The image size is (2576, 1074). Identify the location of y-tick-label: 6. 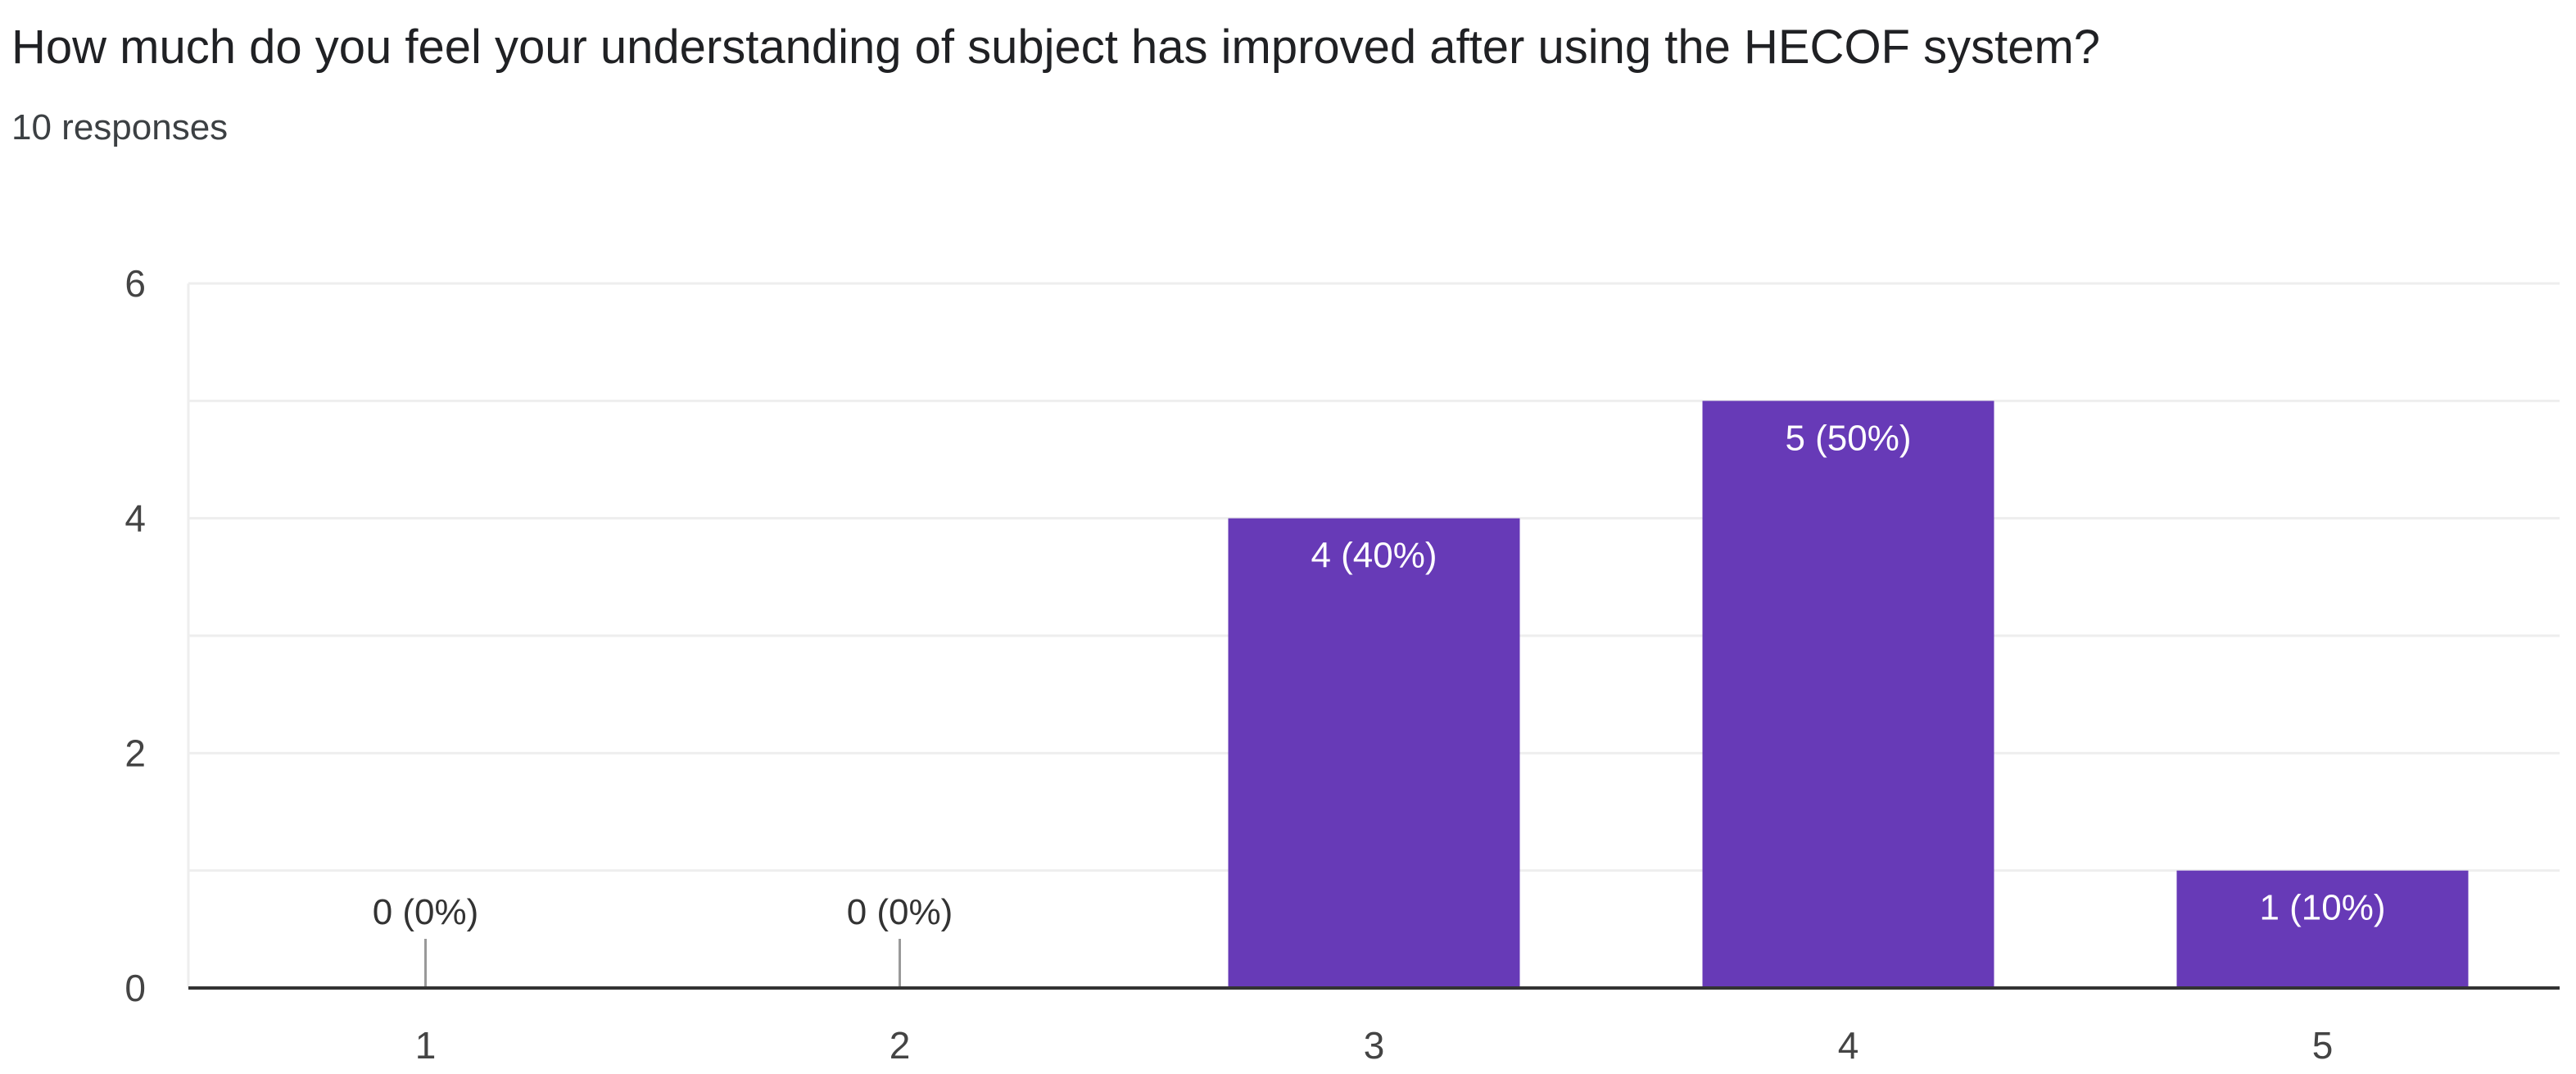
(135, 283).